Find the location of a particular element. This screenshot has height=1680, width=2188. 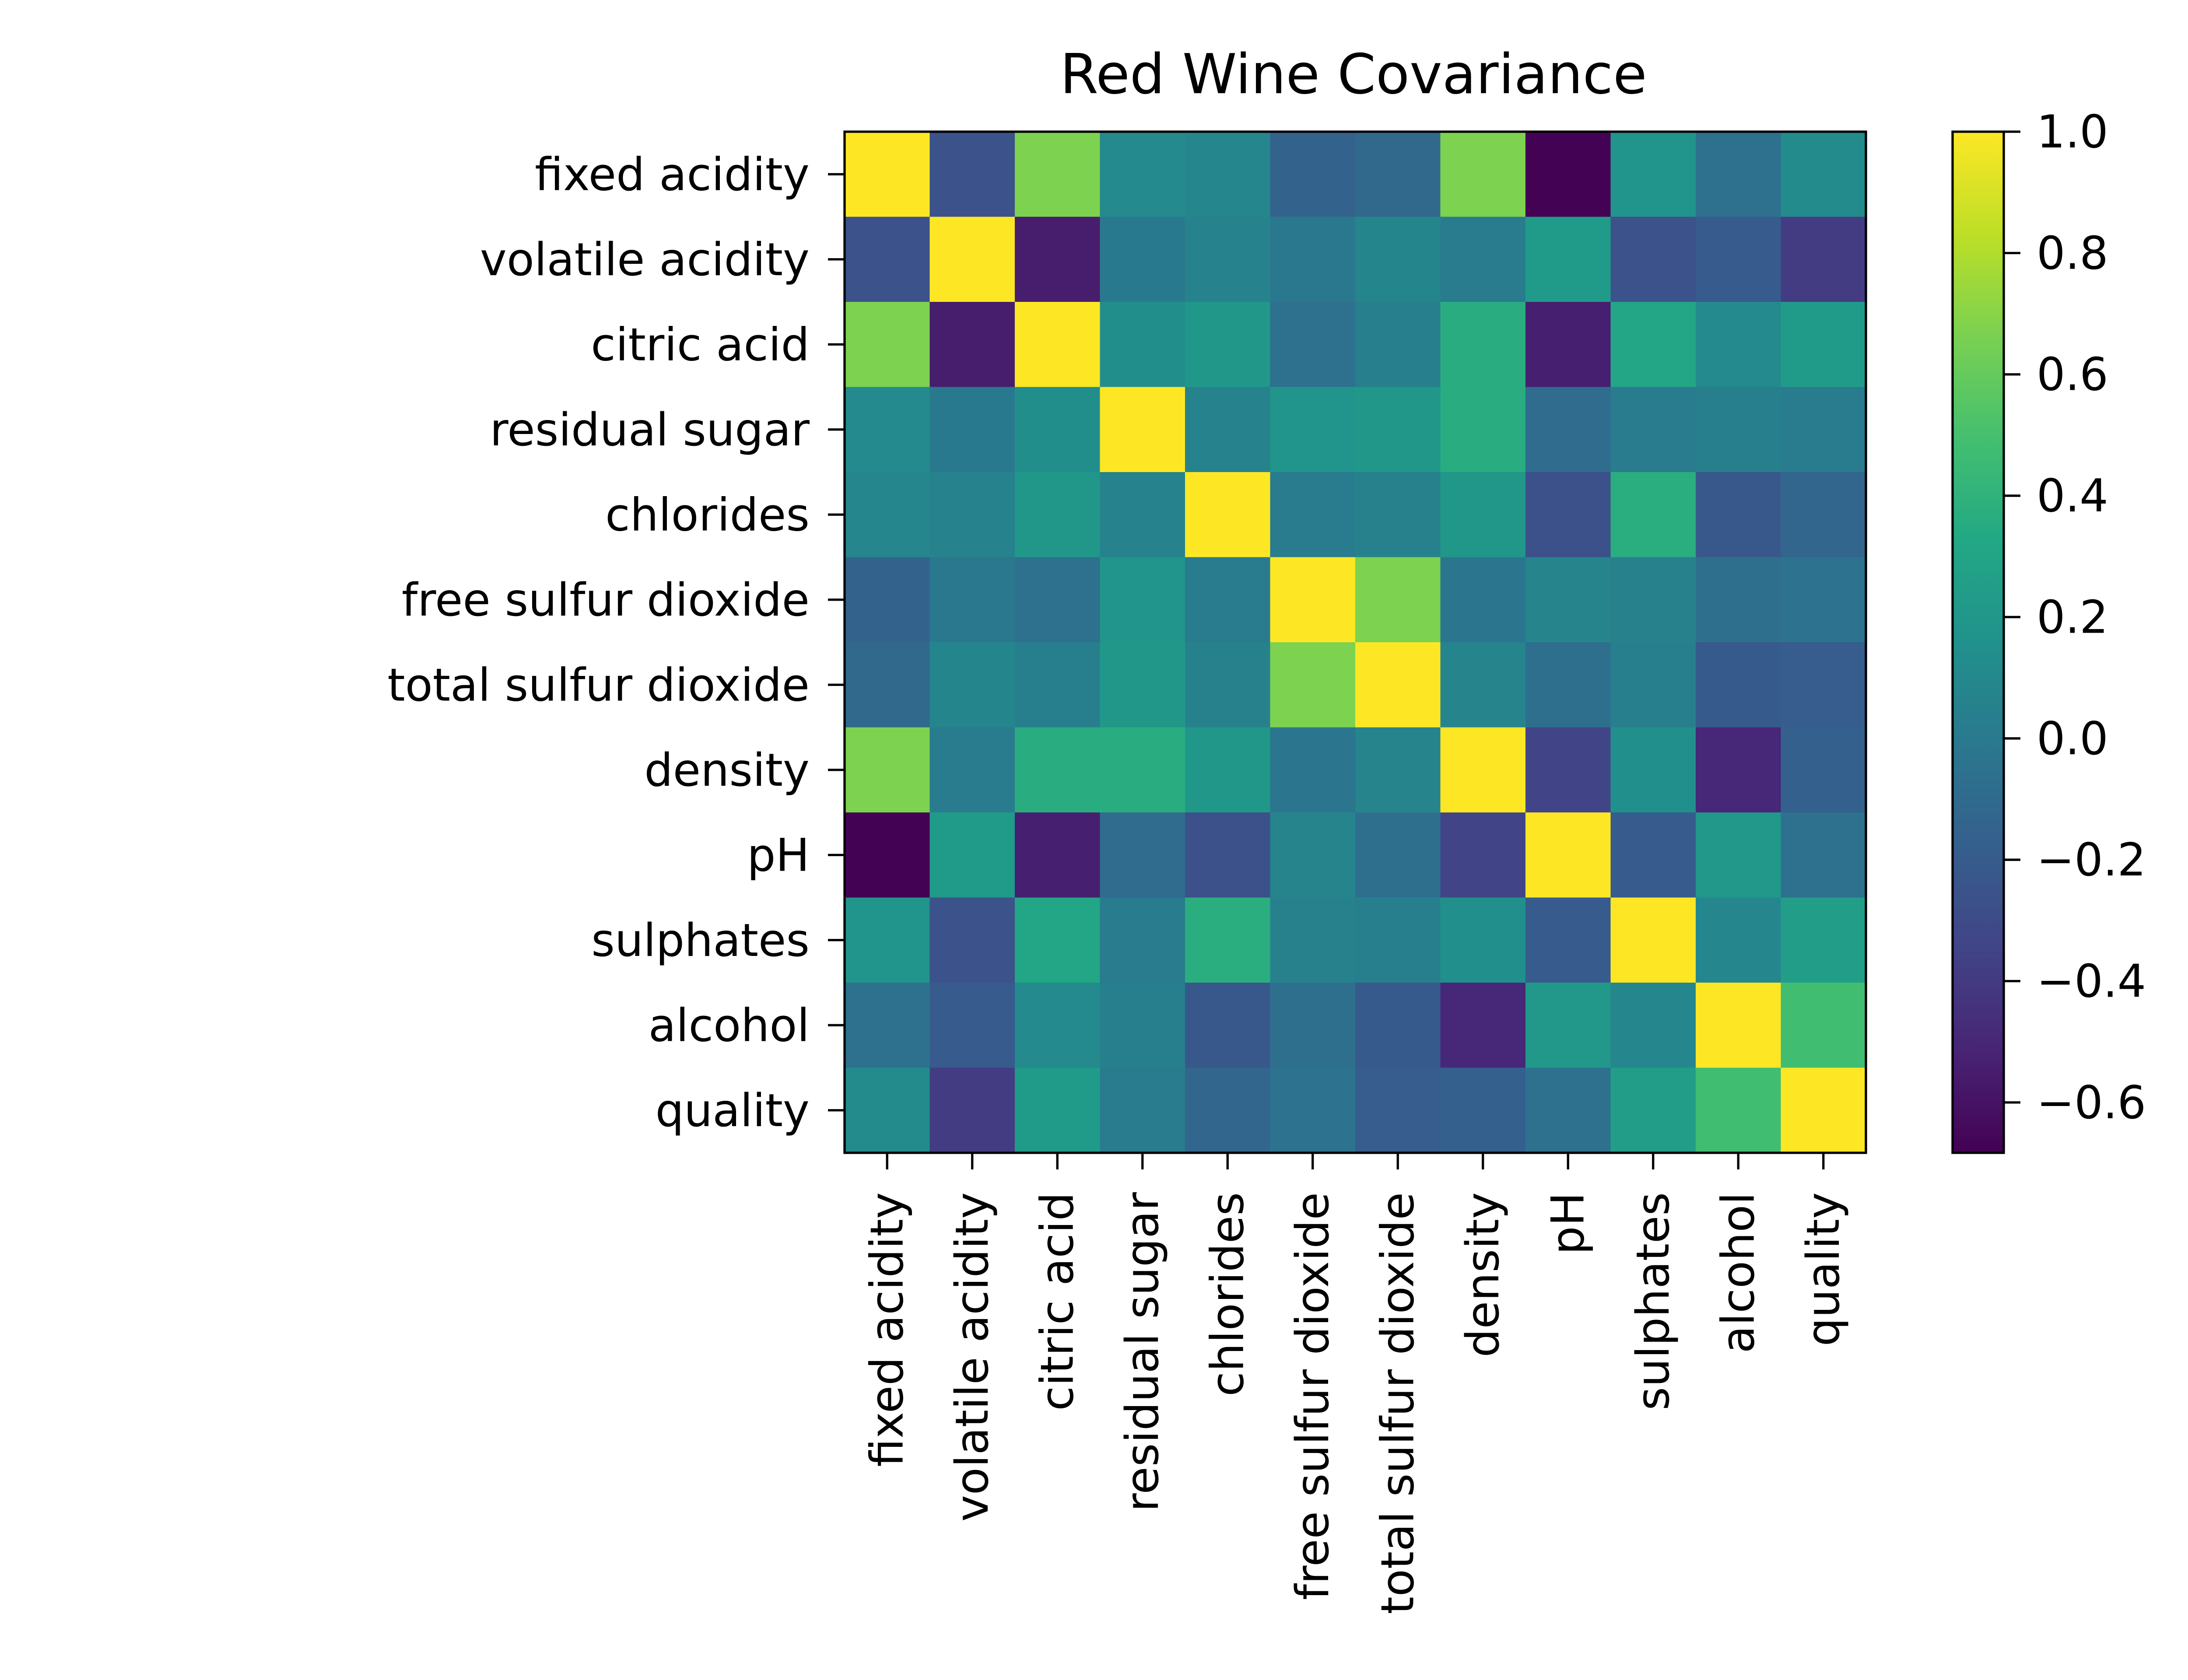

x-tick-label: volatile acidity is located at coordinates (973, 1357).